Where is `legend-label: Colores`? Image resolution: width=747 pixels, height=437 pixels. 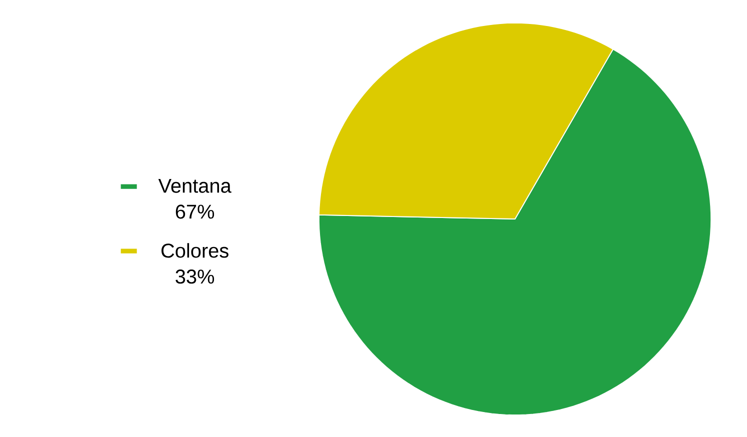
legend-label: Colores is located at coordinates (195, 250).